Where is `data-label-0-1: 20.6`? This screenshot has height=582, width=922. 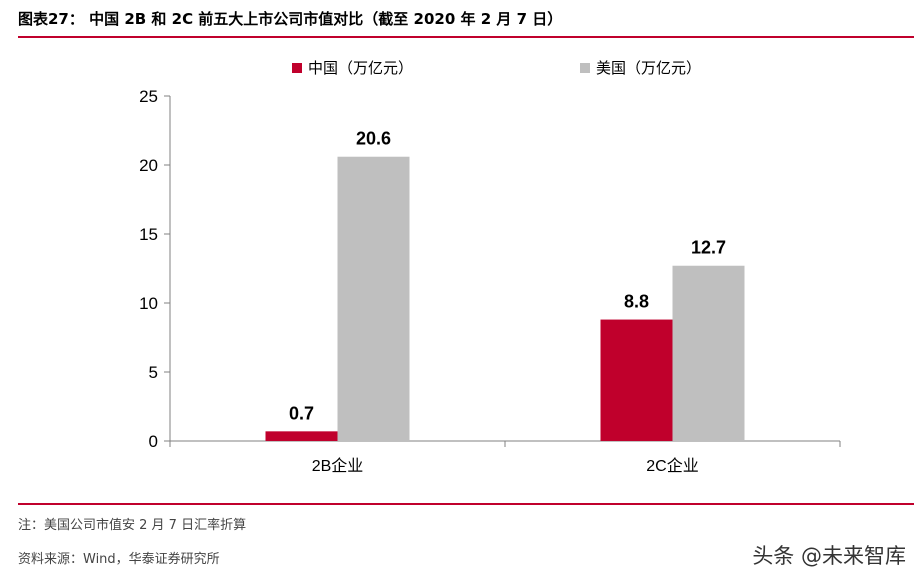 data-label-0-1: 20.6 is located at coordinates (373, 139).